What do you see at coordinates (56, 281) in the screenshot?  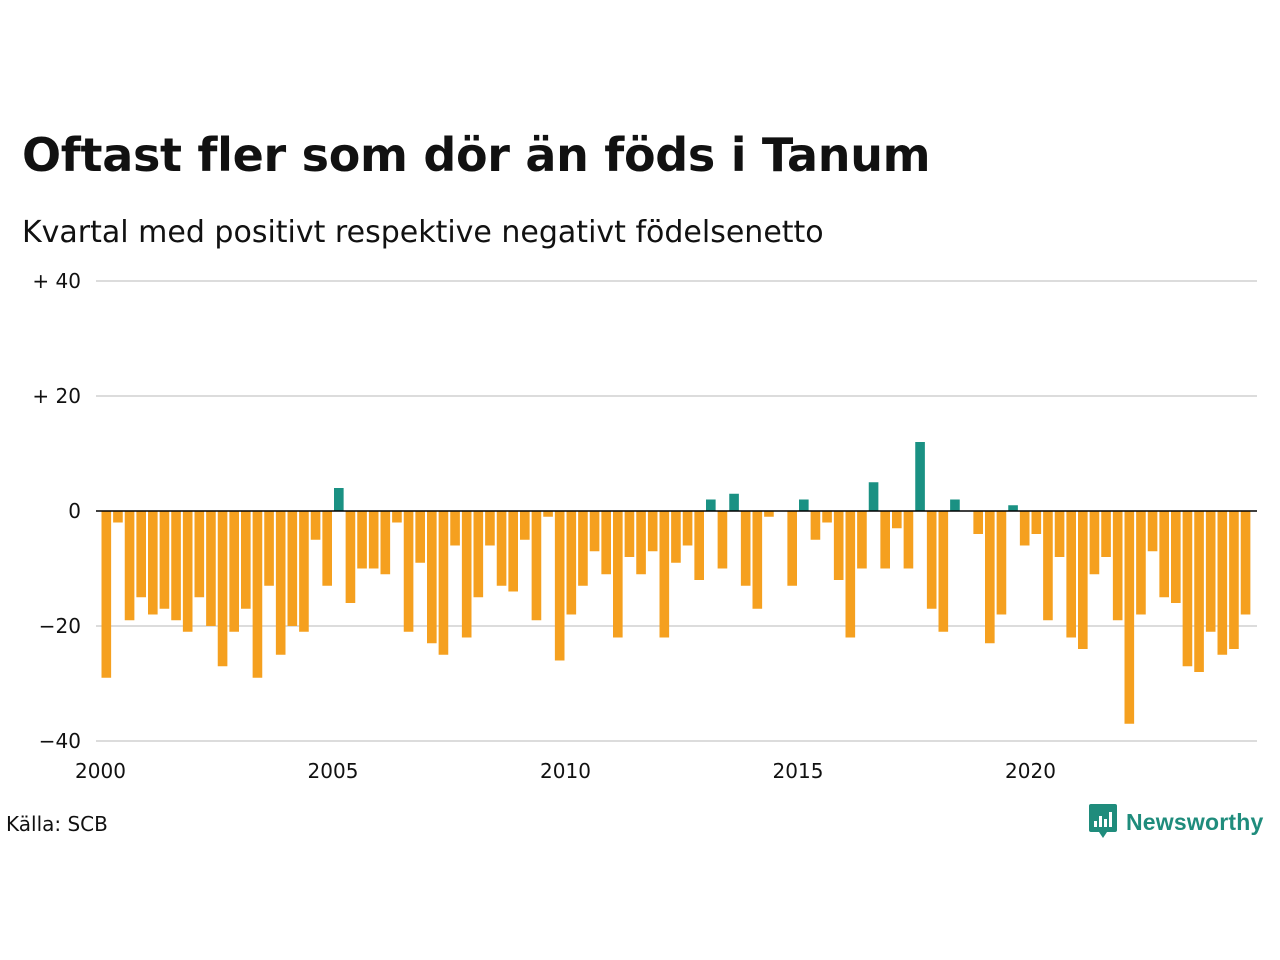 I see `y-tick-label: + 40` at bounding box center [56, 281].